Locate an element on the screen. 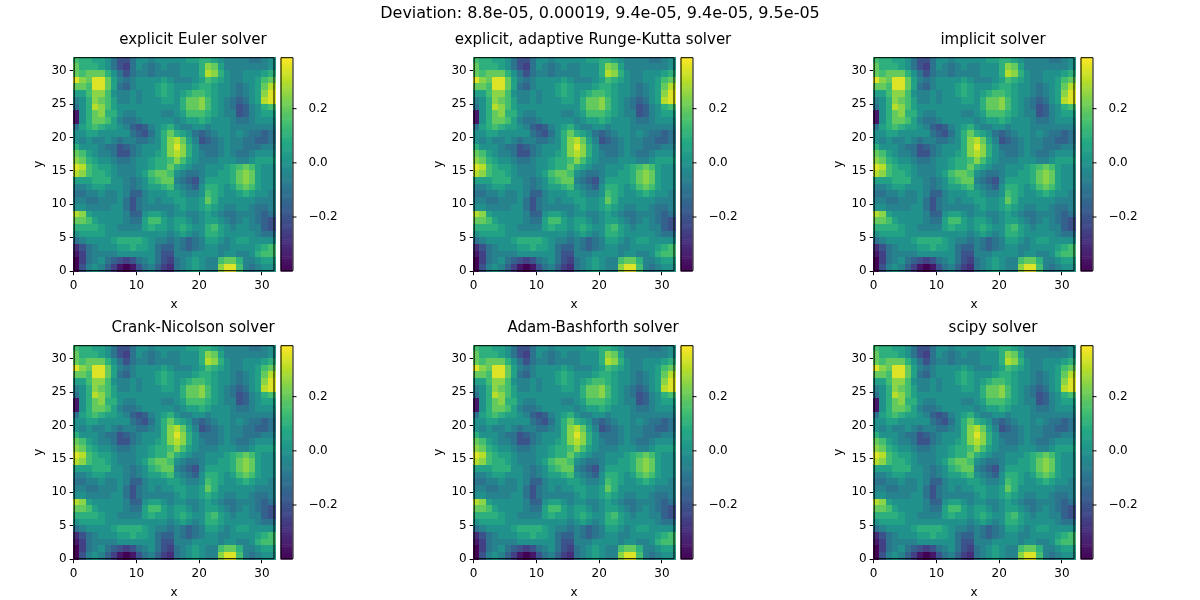 The width and height of the screenshot is (1200, 600). chart-title: implicit solver is located at coordinates (993, 39).